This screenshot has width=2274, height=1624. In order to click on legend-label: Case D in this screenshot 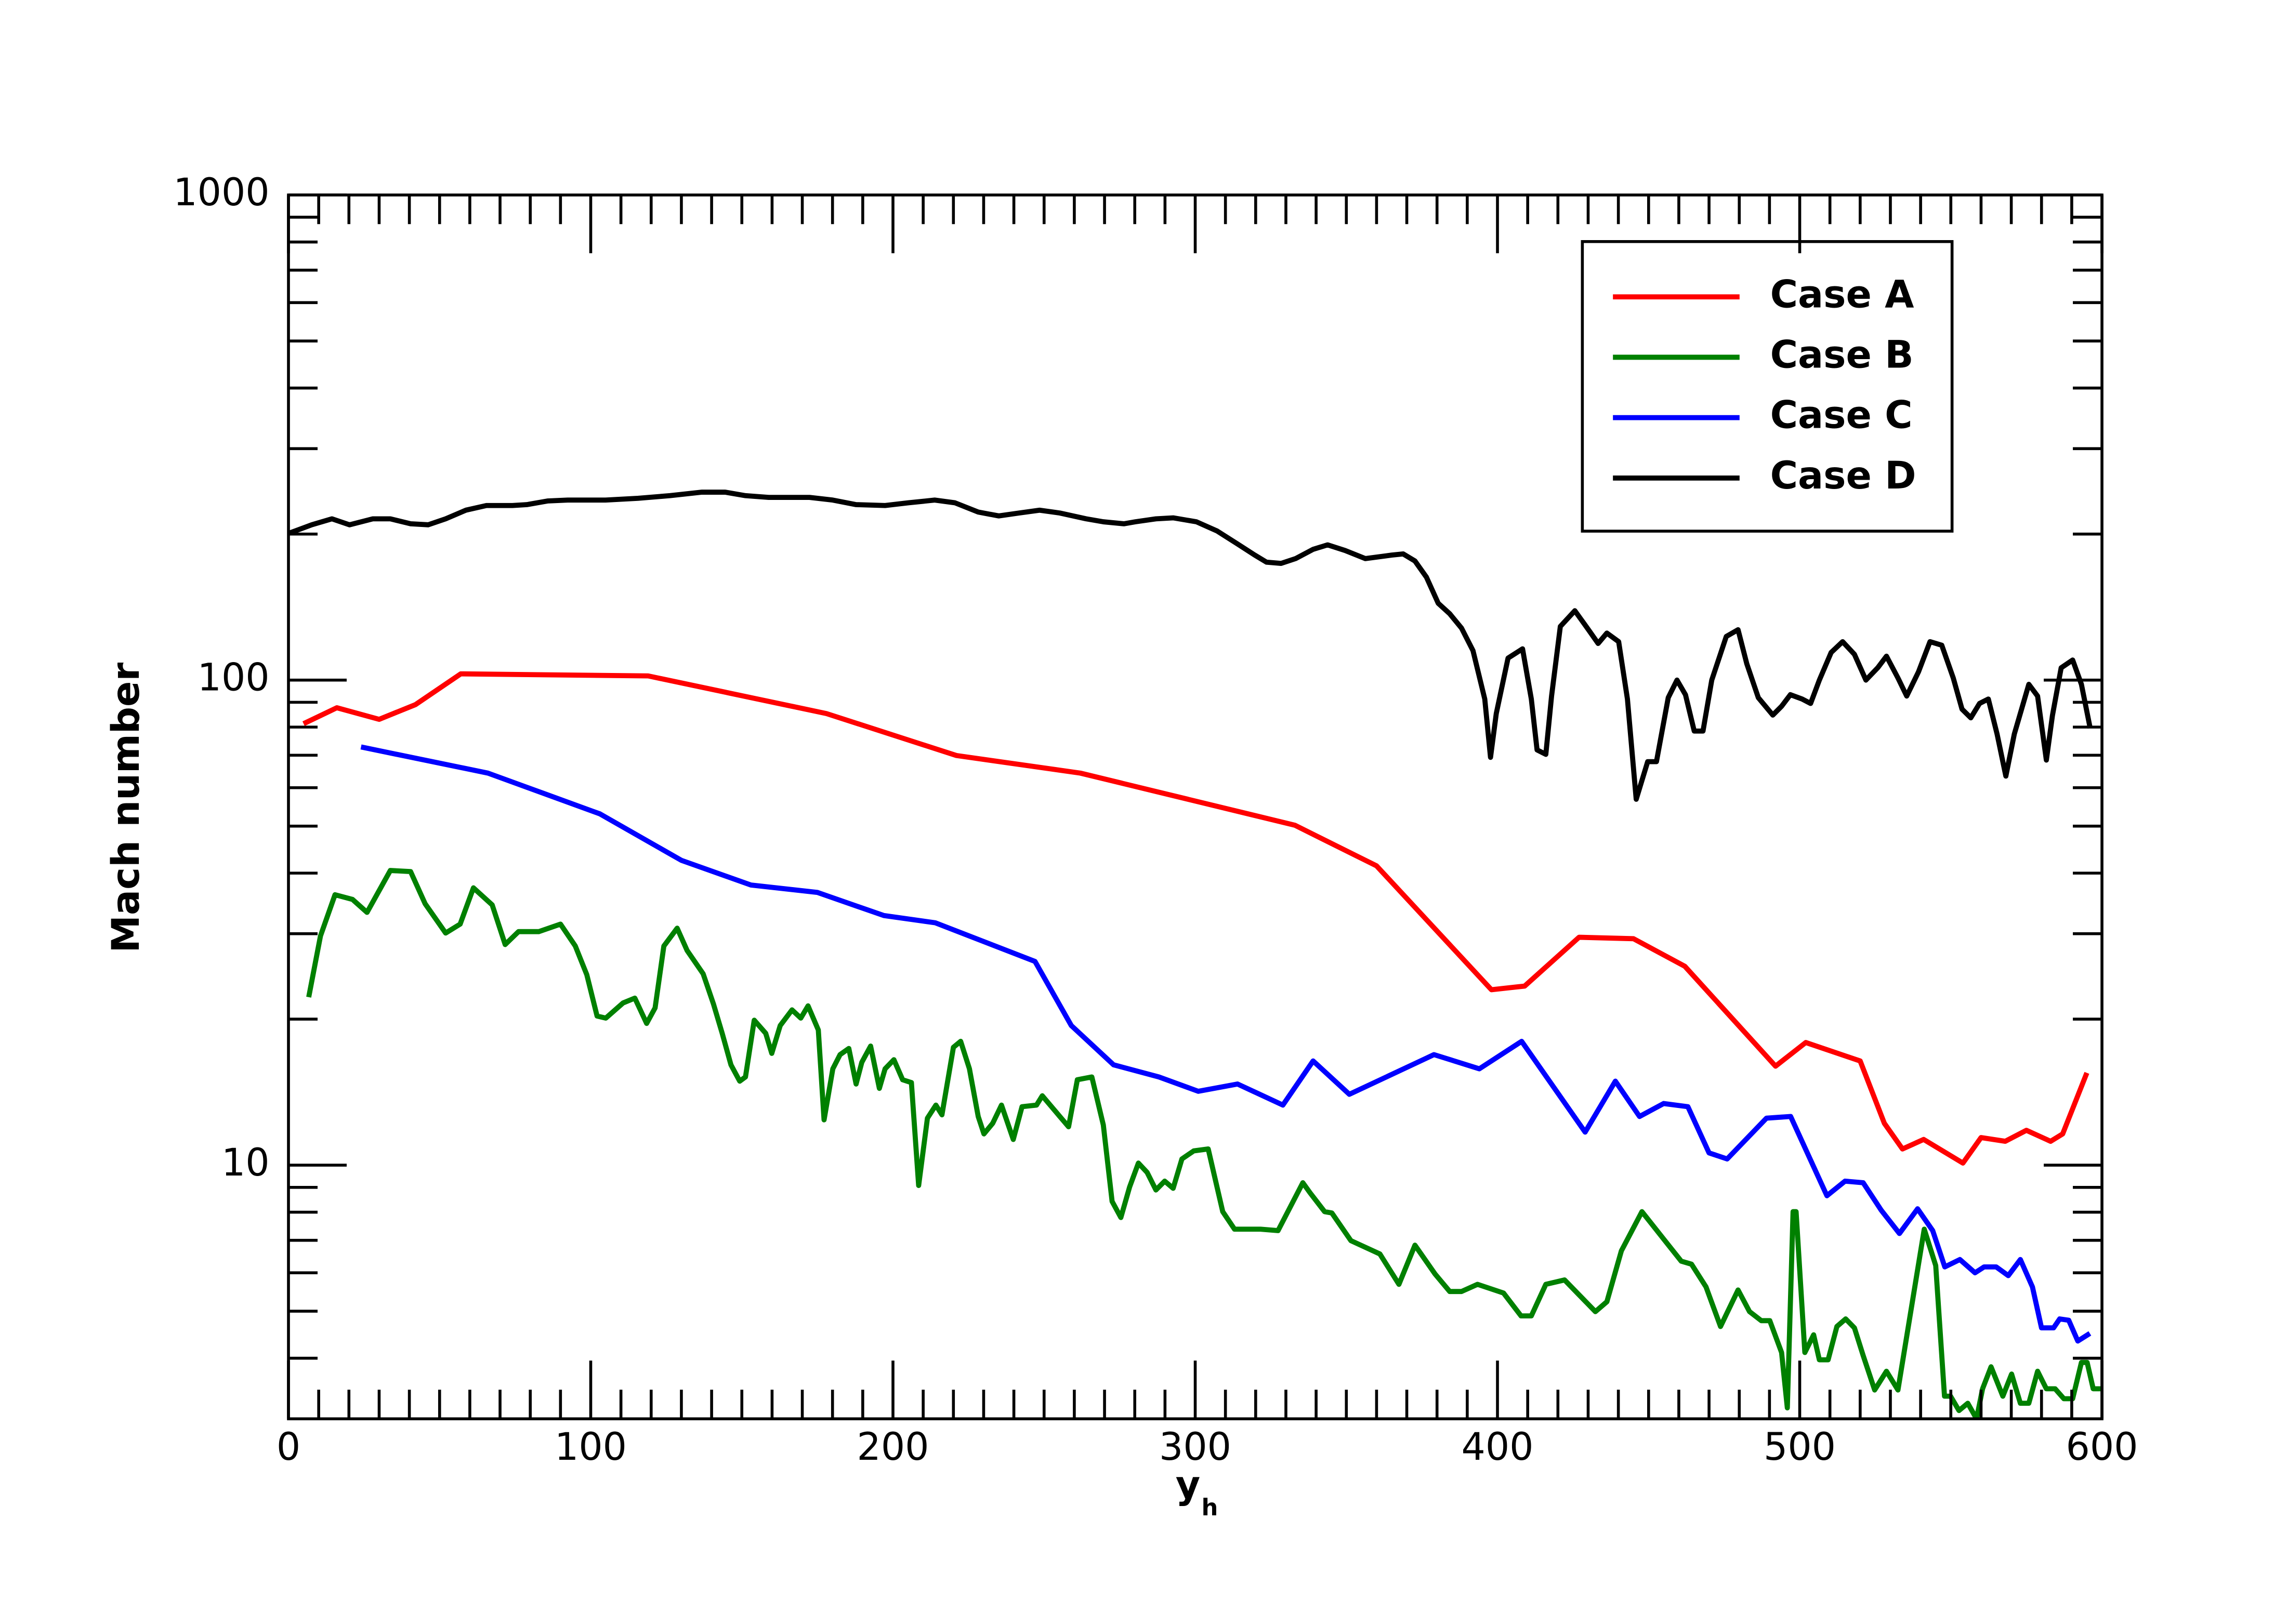, I will do `click(1843, 476)`.